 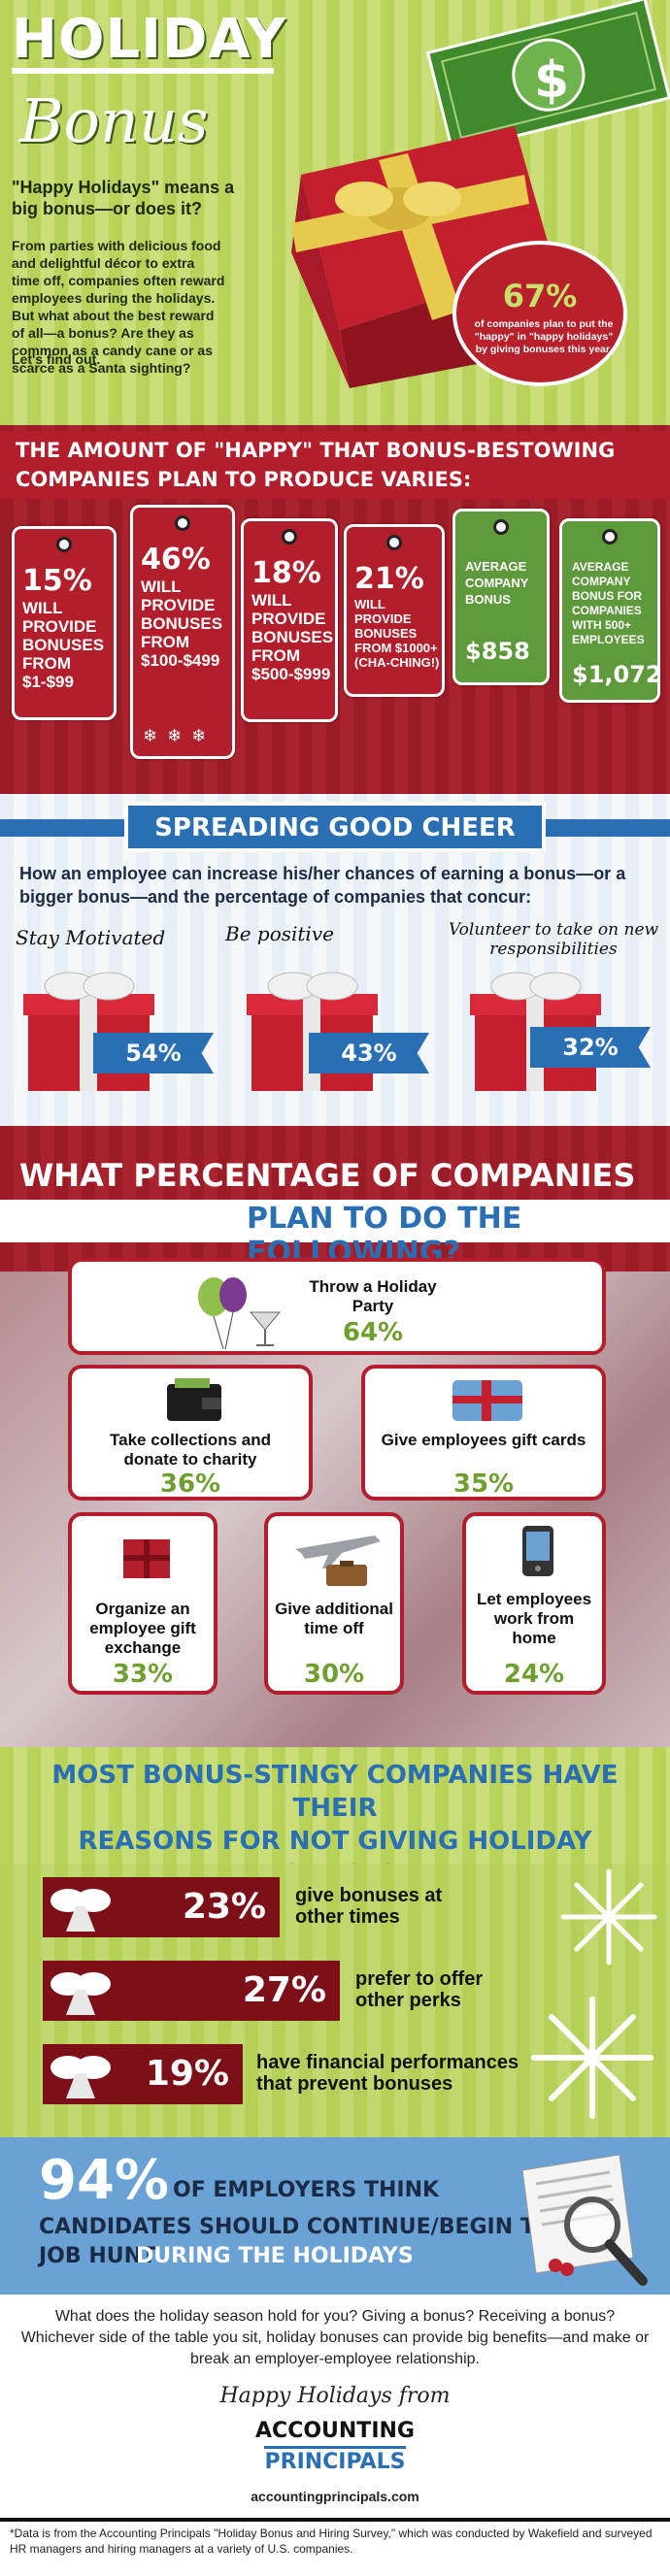 What do you see at coordinates (194, 1399) in the screenshot?
I see `wallet-icon` at bounding box center [194, 1399].